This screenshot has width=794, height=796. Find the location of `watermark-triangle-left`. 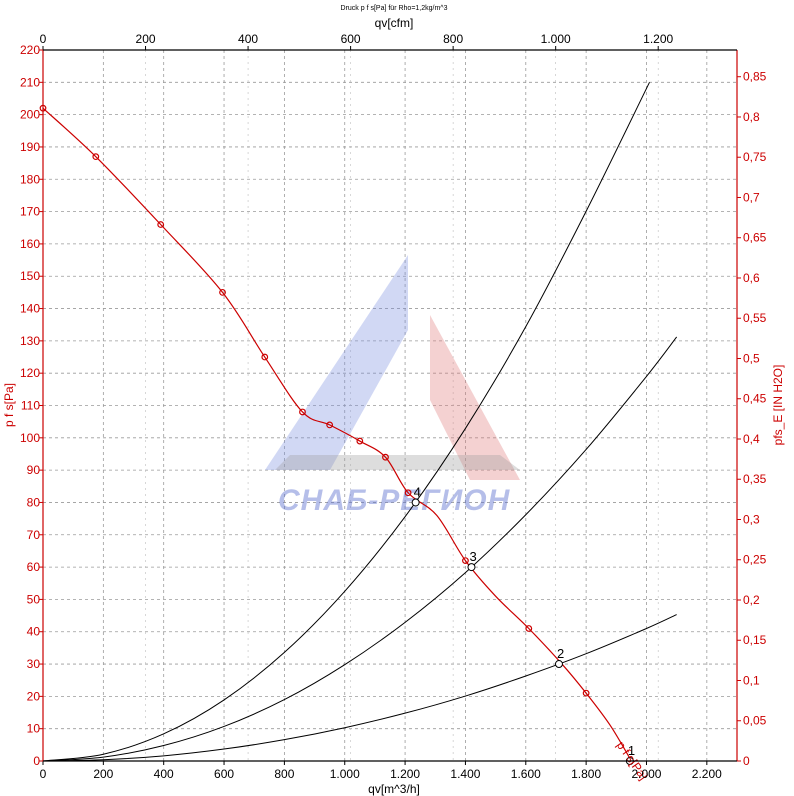

watermark-triangle-left is located at coordinates (336, 362).